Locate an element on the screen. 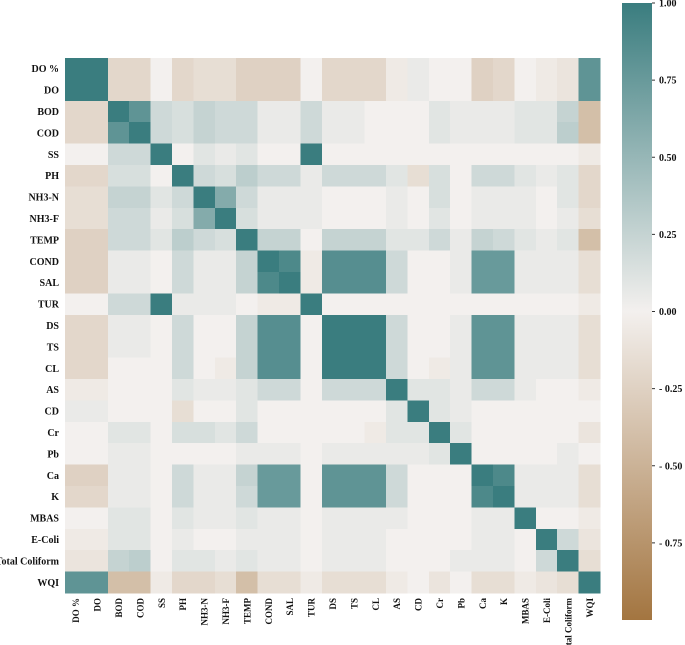 The width and height of the screenshot is (685, 645). colorbar-tick-label: 0.75 is located at coordinates (668, 81).